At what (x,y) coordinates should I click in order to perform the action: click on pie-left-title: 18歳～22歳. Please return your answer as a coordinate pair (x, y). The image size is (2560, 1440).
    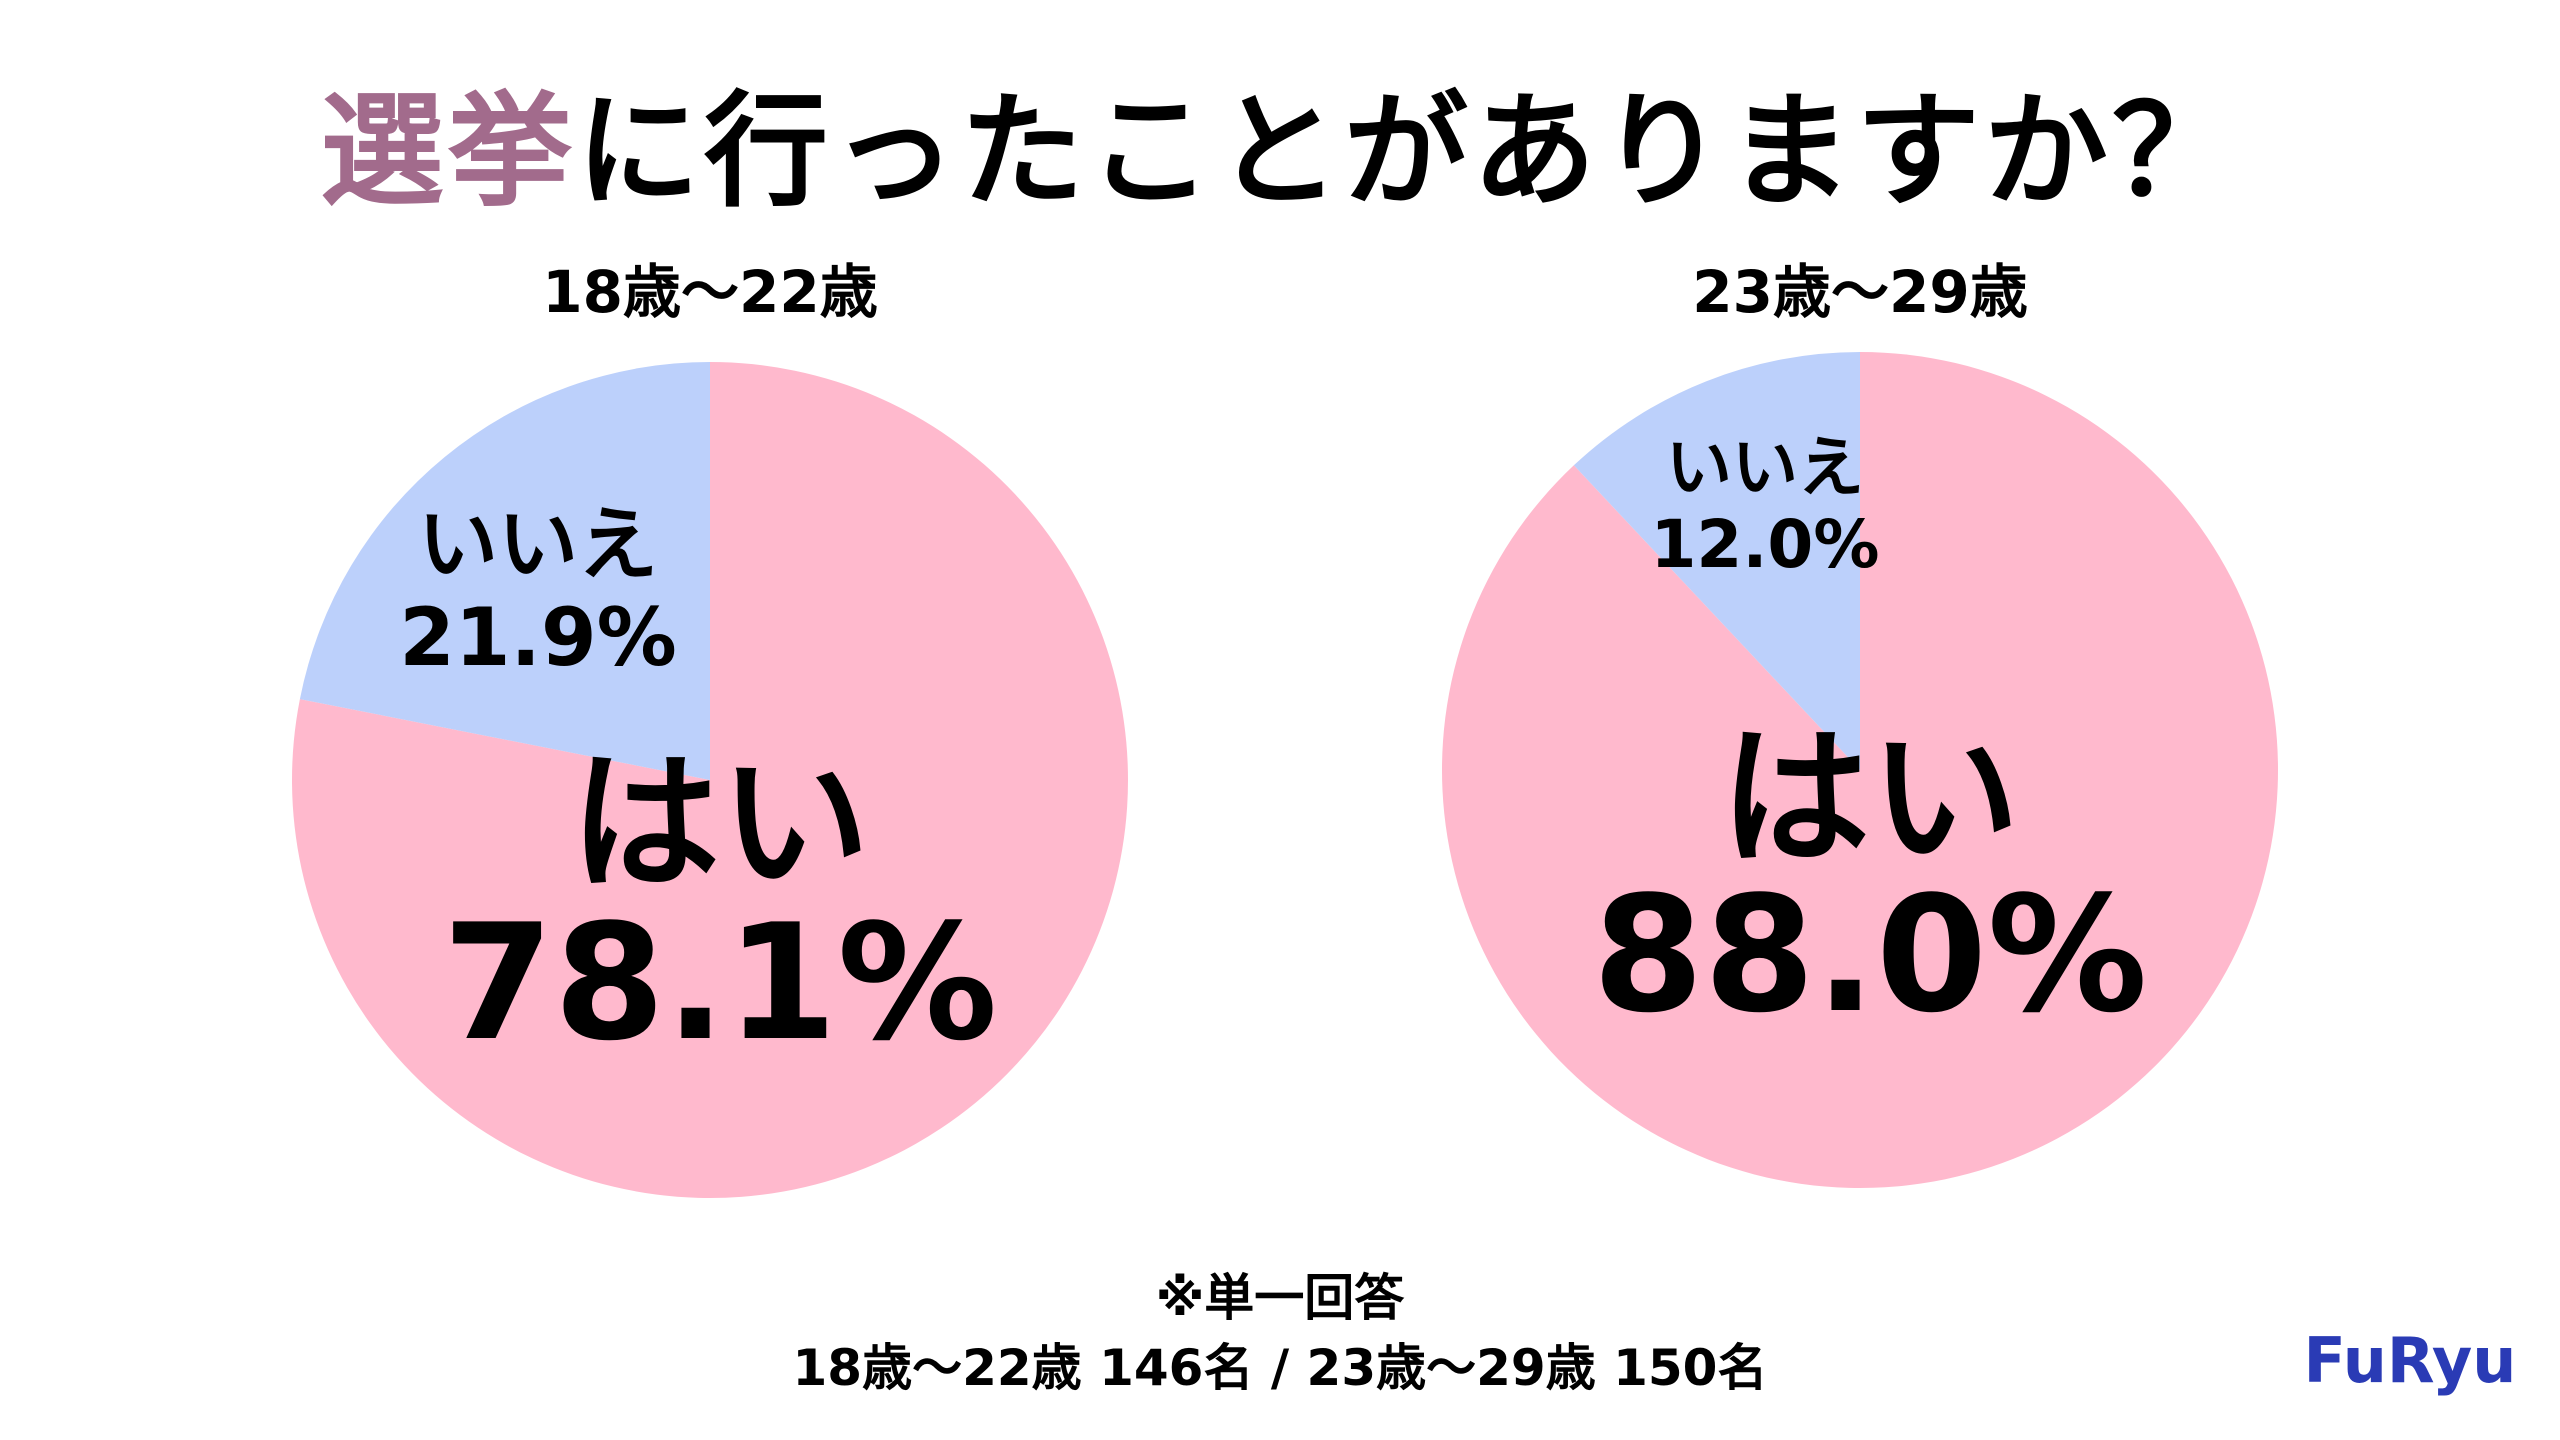
    Looking at the image, I should click on (710, 292).